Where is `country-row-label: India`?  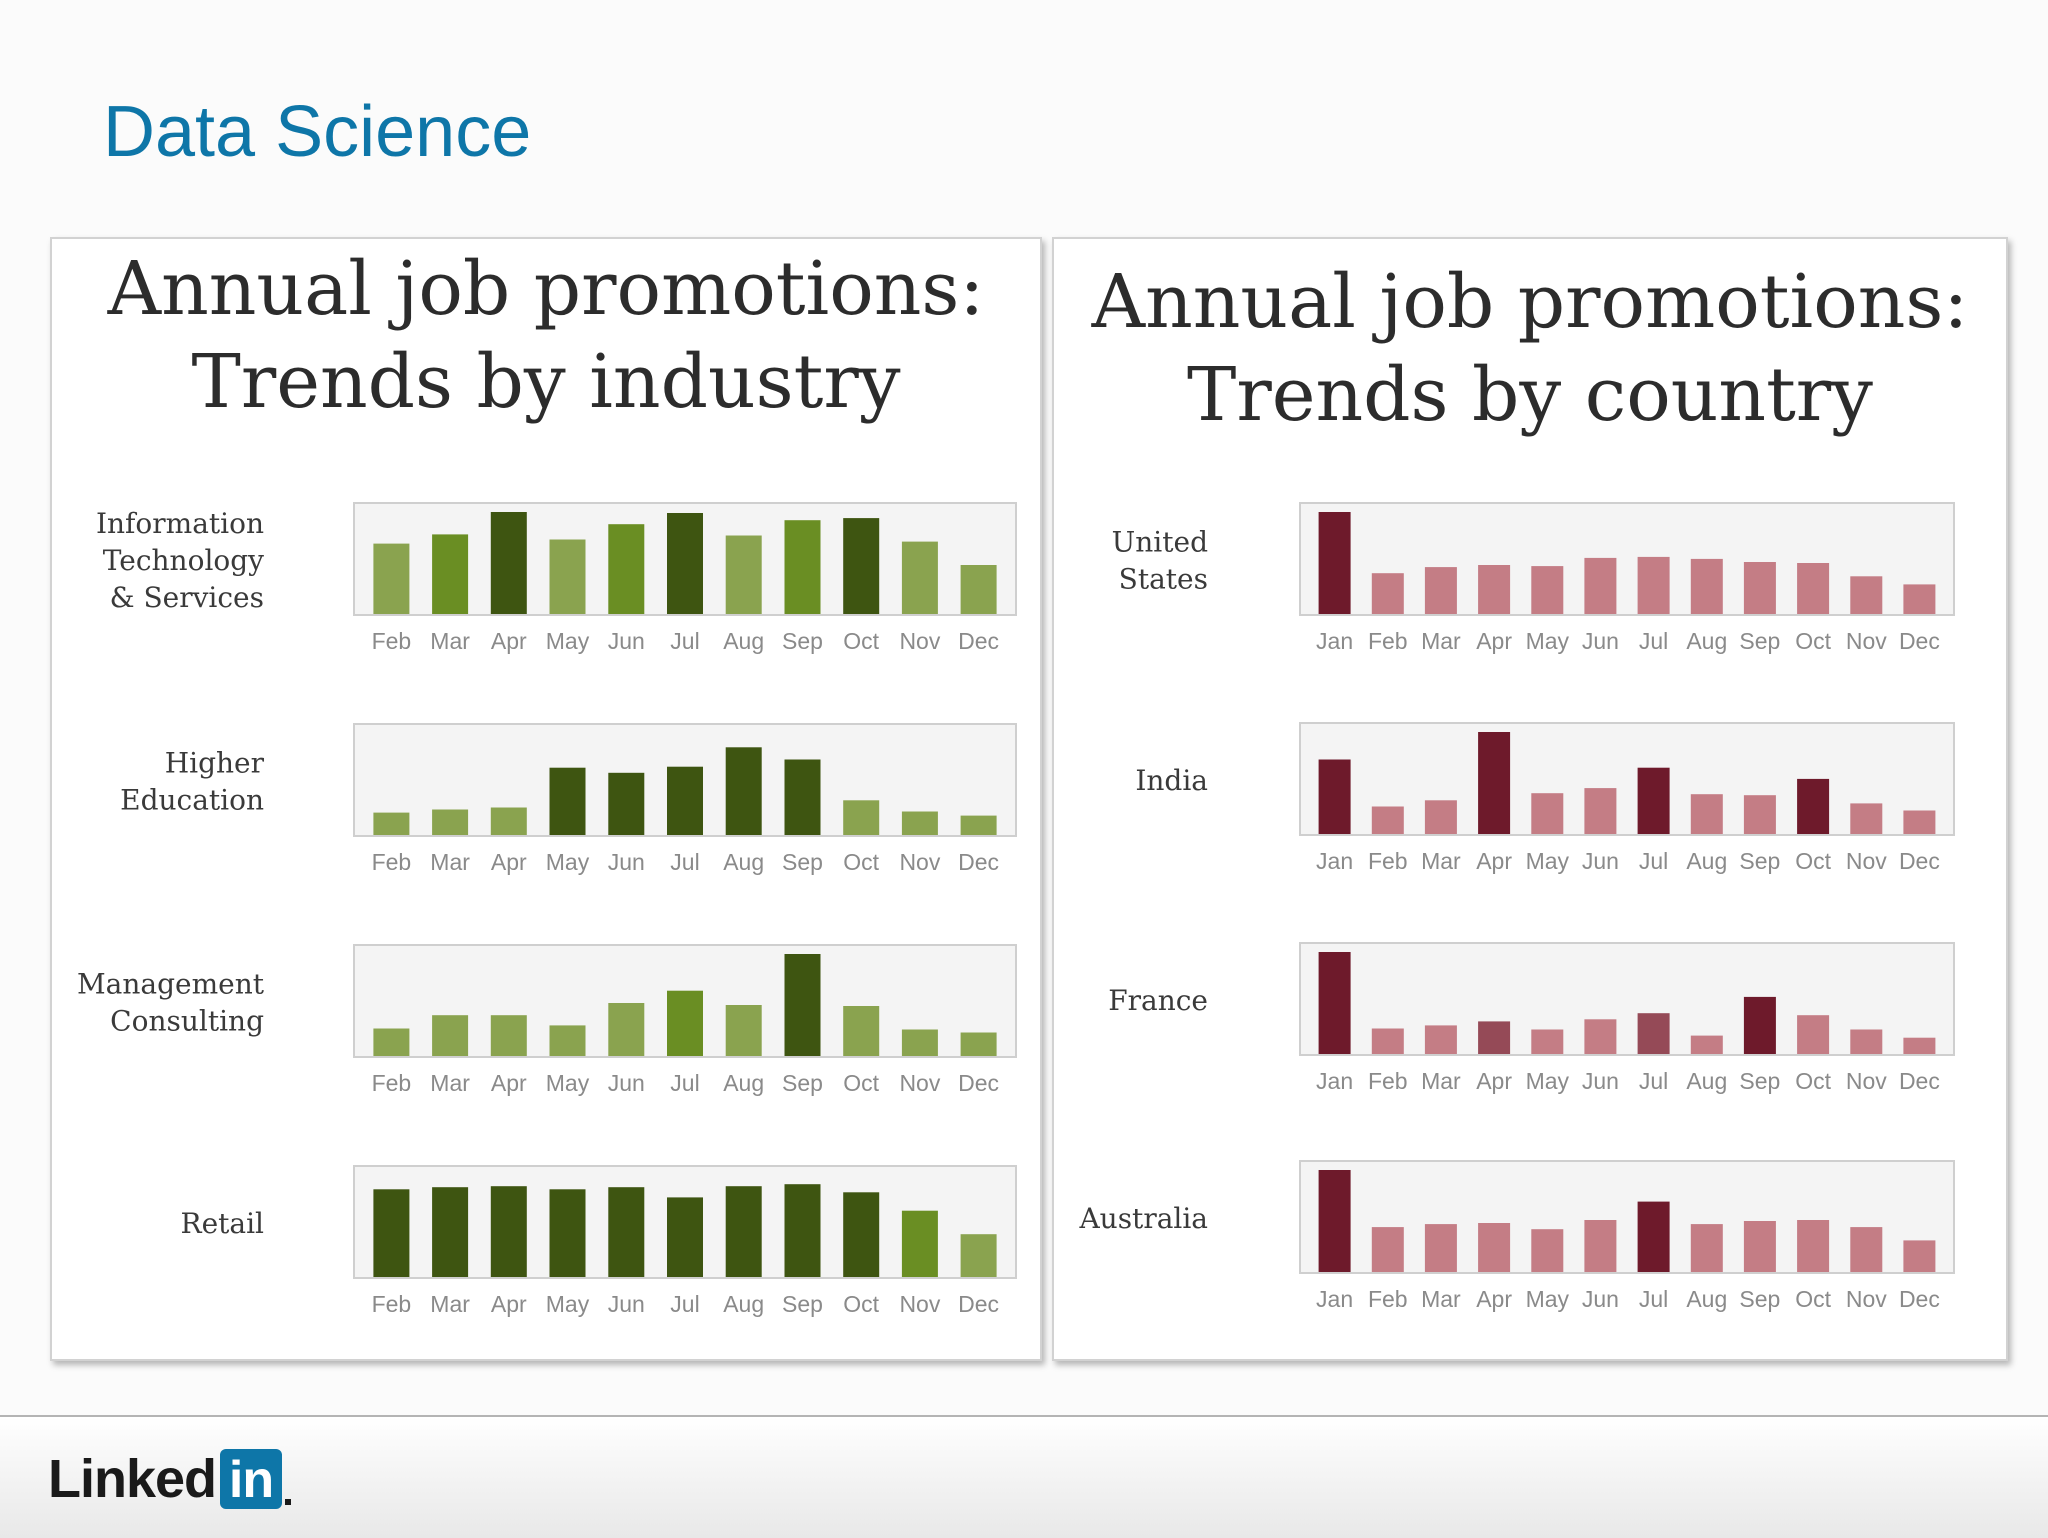
country-row-label: India is located at coordinates (1171, 780).